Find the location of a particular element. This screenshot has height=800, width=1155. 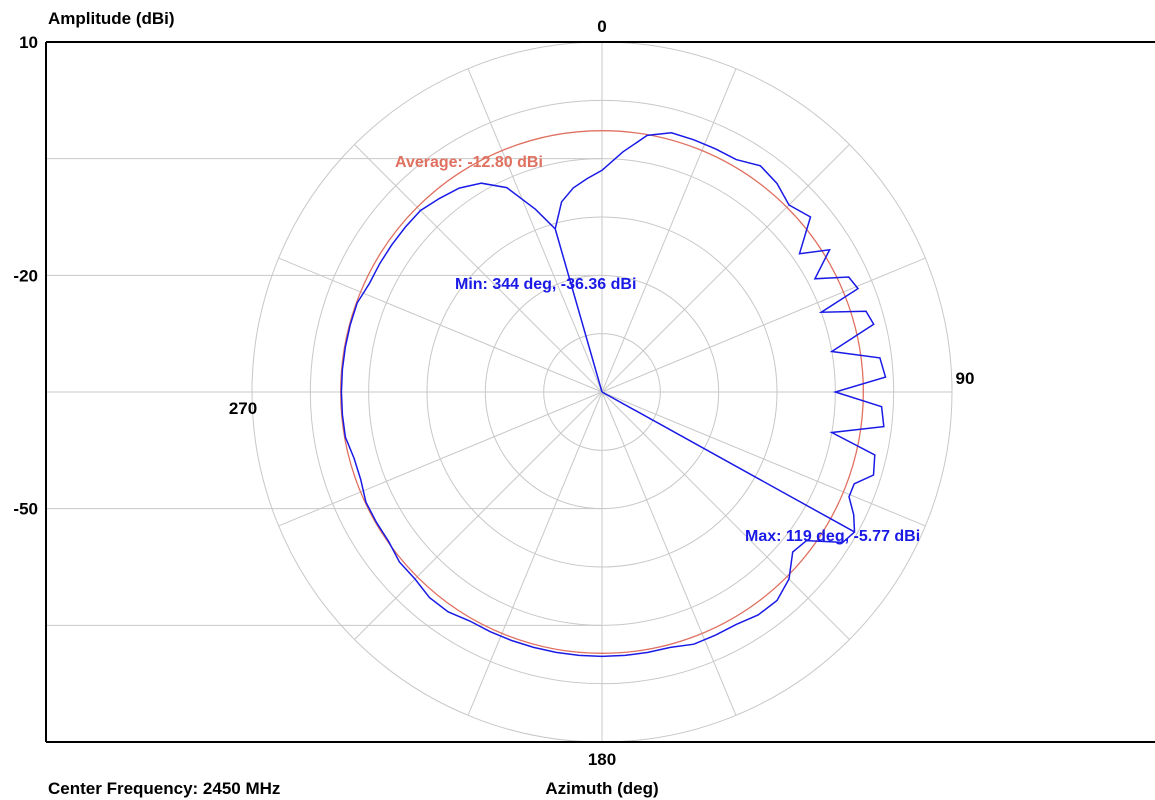

marker-group is located at coordinates (704, 380).